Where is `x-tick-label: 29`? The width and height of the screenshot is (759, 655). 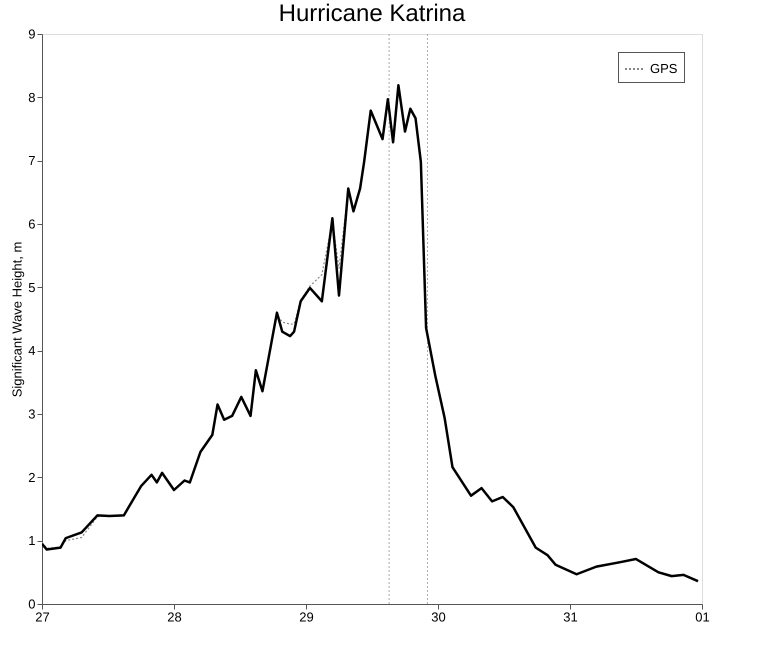 x-tick-label: 29 is located at coordinates (306, 617).